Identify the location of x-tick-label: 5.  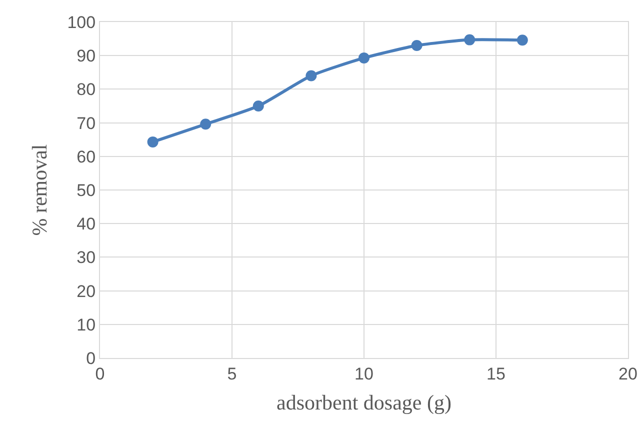
(232, 374).